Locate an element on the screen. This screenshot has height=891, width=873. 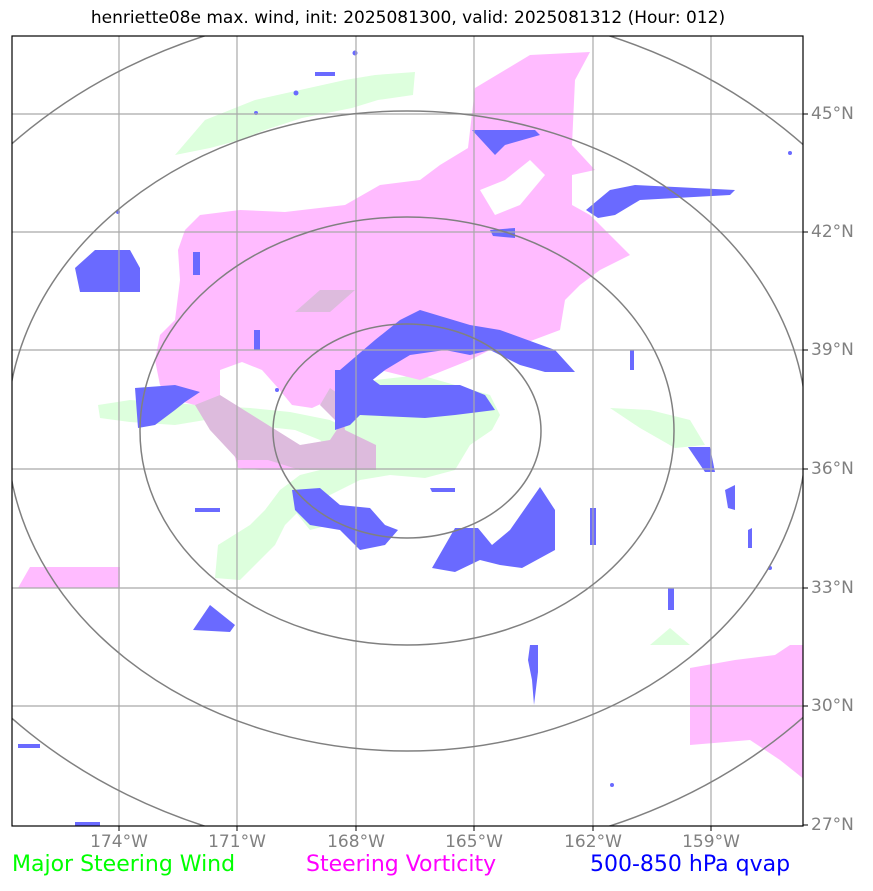
lat-label: 42°N is located at coordinates (832, 232).